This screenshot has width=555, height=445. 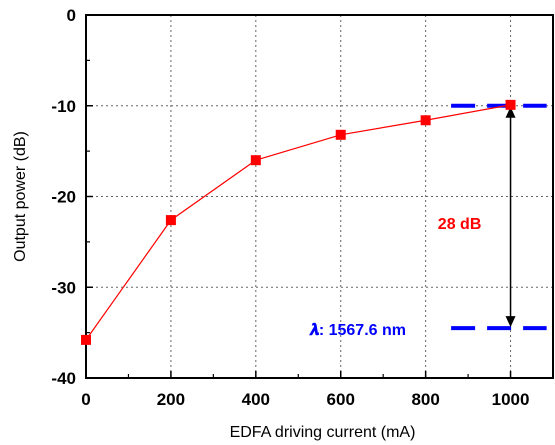 I want to click on x-axis-label: EDFA driving current (mA), so click(x=323, y=432).